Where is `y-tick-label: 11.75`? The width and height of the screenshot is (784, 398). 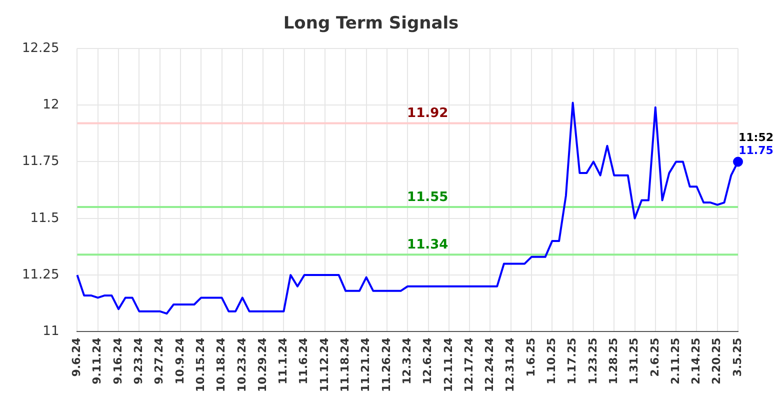
y-tick-label: 11.75 is located at coordinates (41, 162).